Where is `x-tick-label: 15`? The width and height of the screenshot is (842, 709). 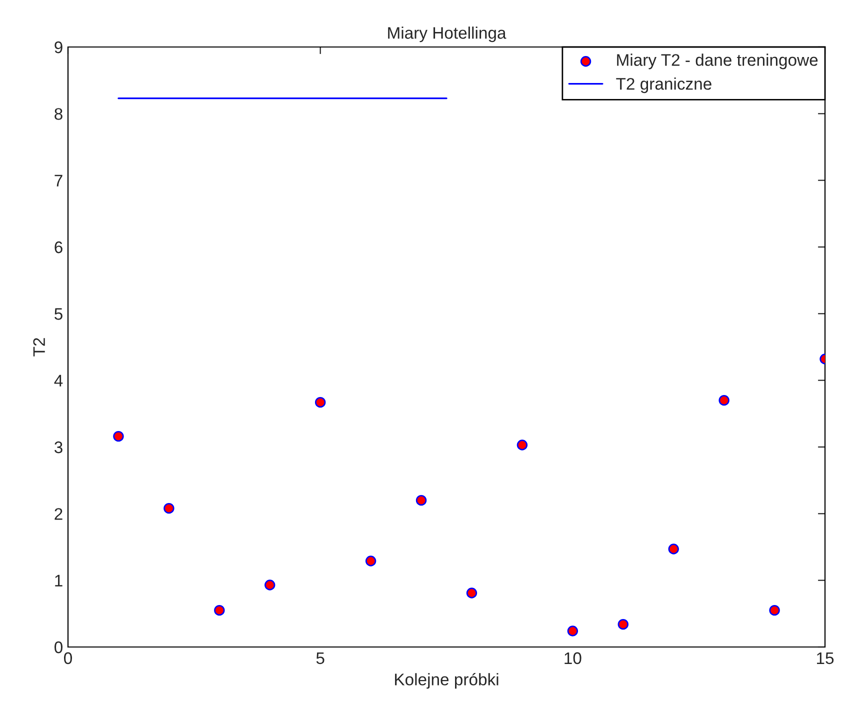
x-tick-label: 15 is located at coordinates (825, 658).